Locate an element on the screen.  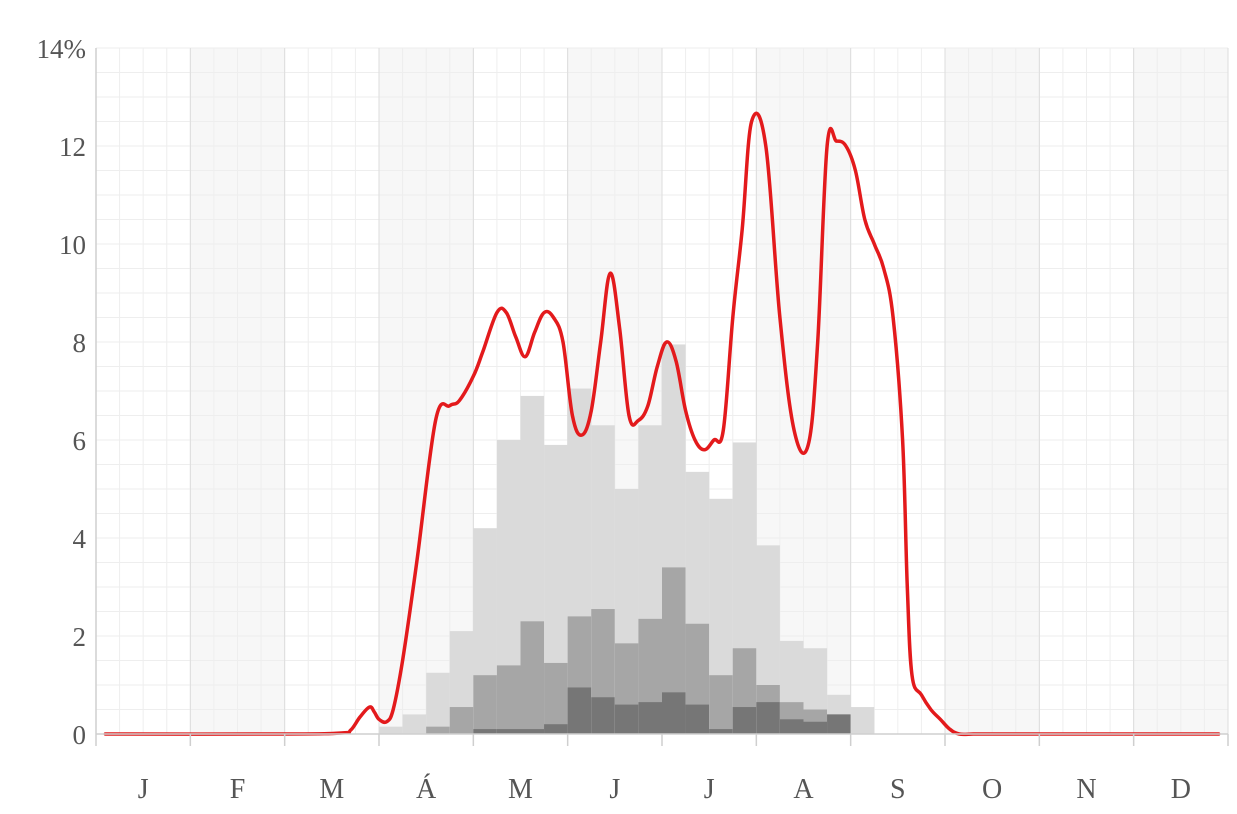
x-tick-label: Á is located at coordinates (426, 789).